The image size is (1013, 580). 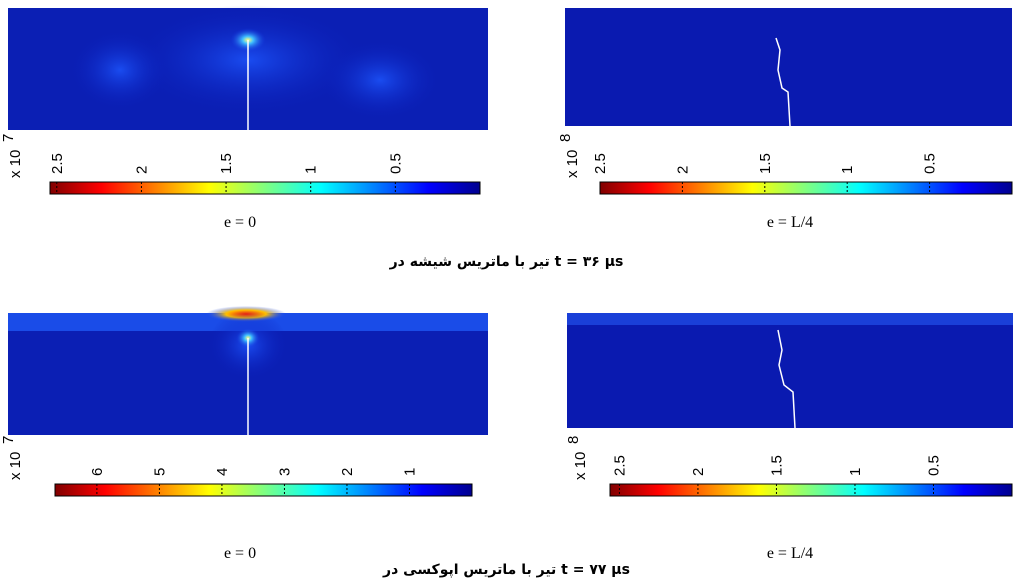 I want to click on caption-text: تیر با ماتریس شیشه در, so click(x=469, y=262).